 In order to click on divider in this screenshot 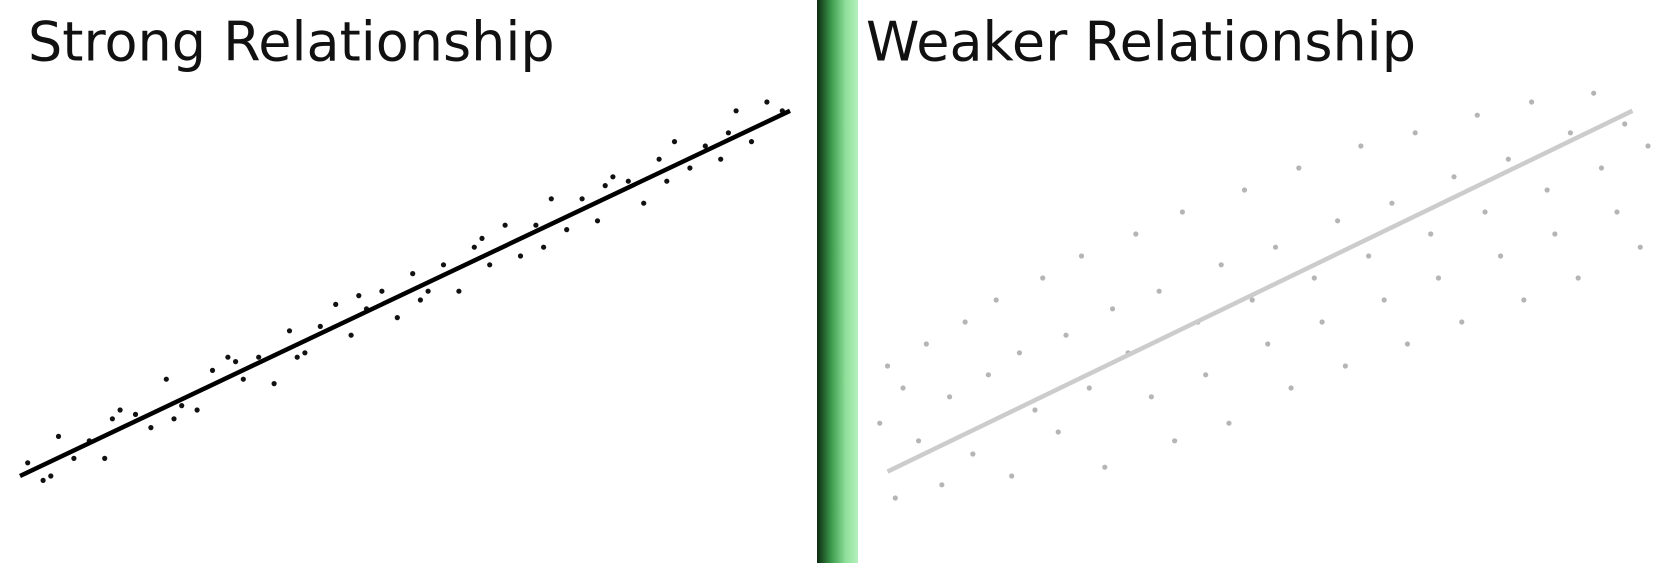, I will do `click(837, 281)`.